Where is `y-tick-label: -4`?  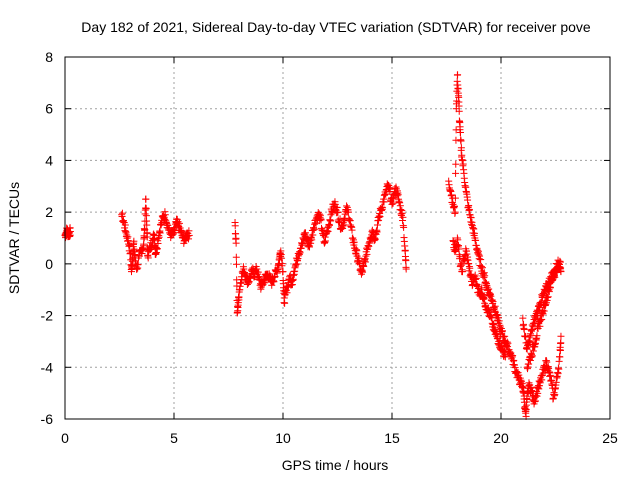 y-tick-label: -4 is located at coordinates (47, 367).